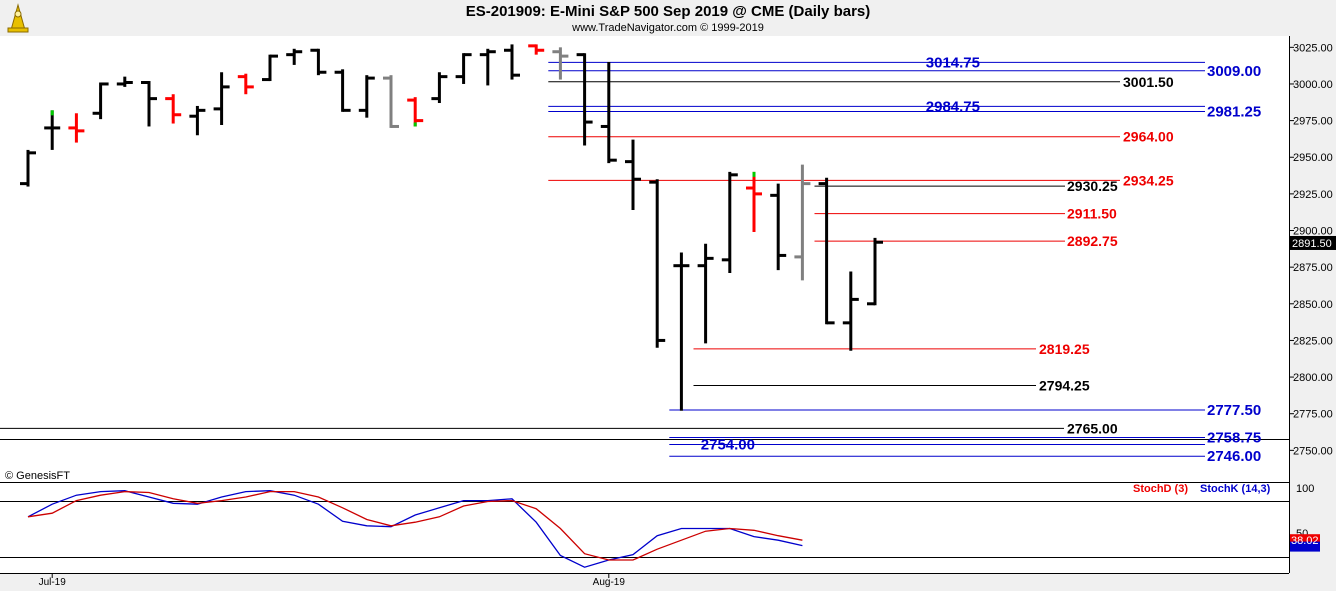 The width and height of the screenshot is (1336, 591). I want to click on level-label: 2964.00, so click(1148, 137).